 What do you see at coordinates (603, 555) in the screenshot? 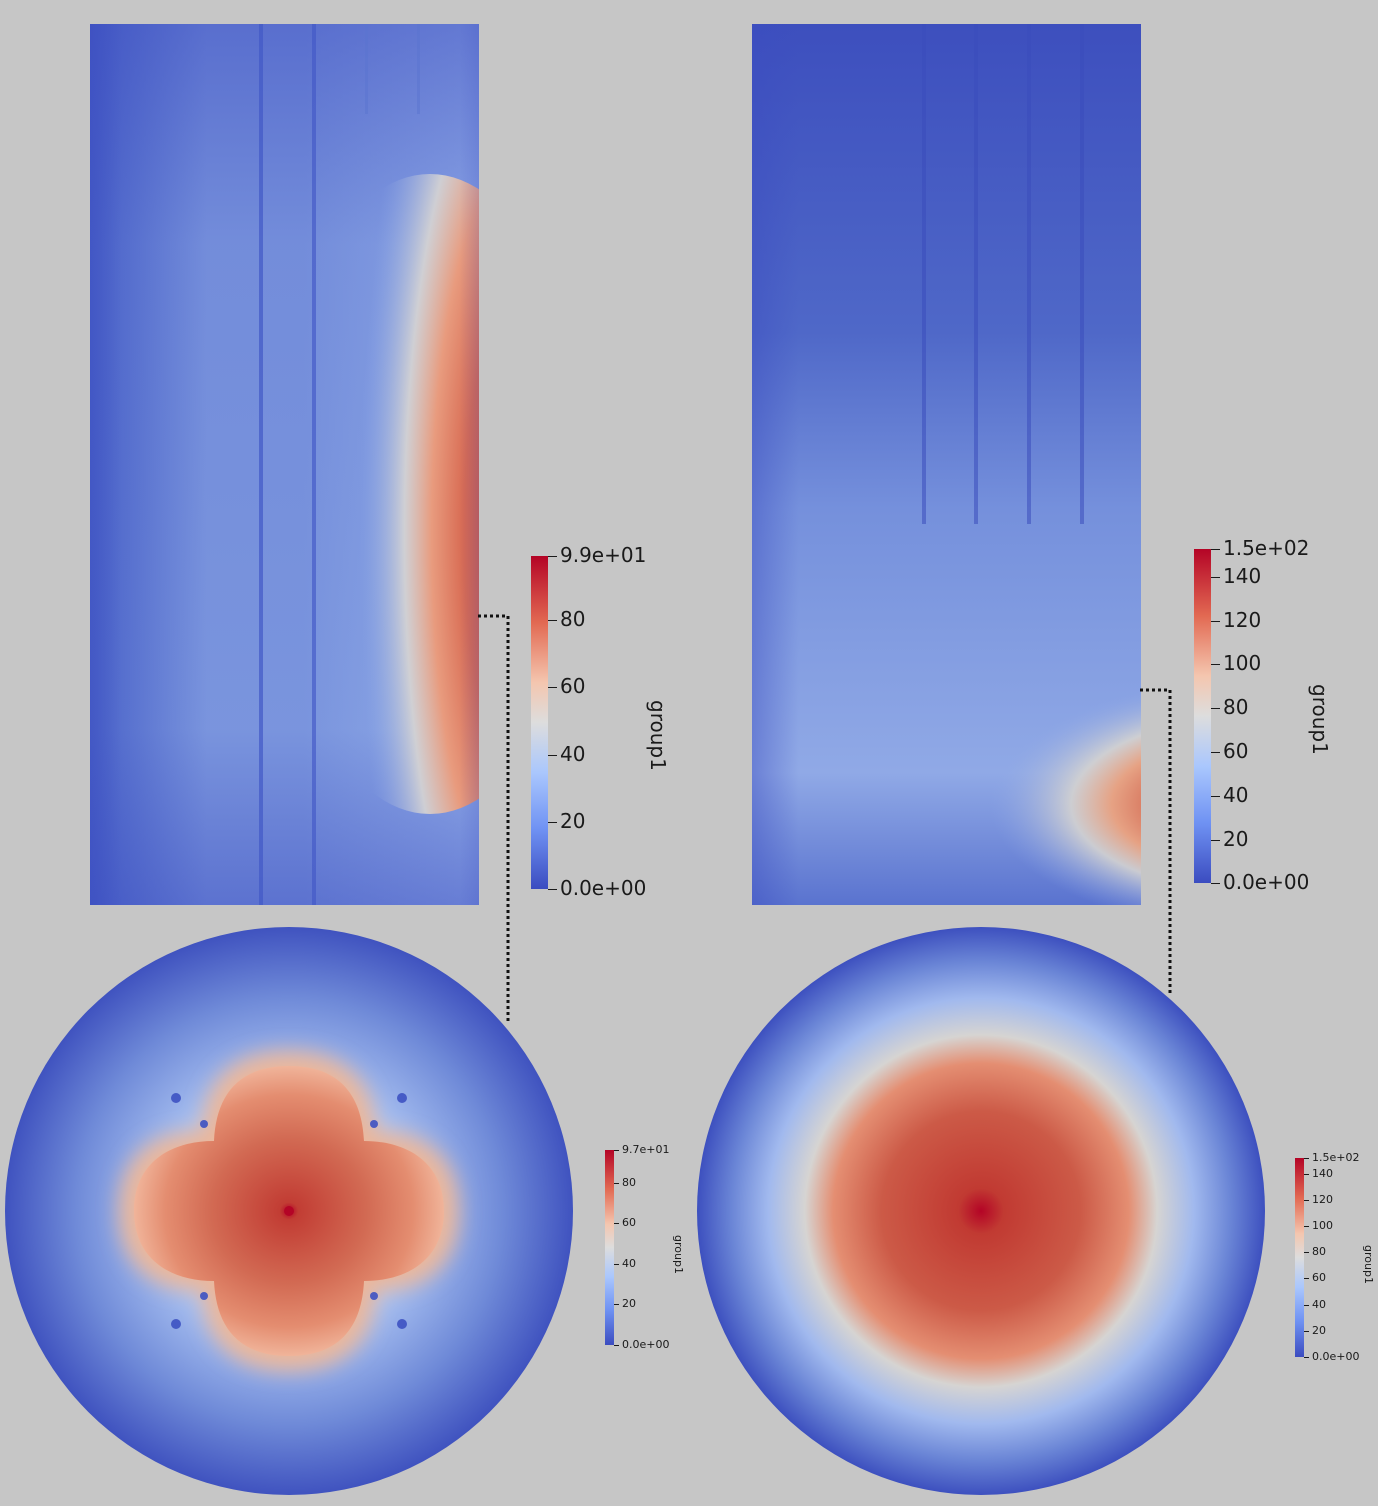
I see `colorbar-tick-label: 9.9e+01` at bounding box center [603, 555].